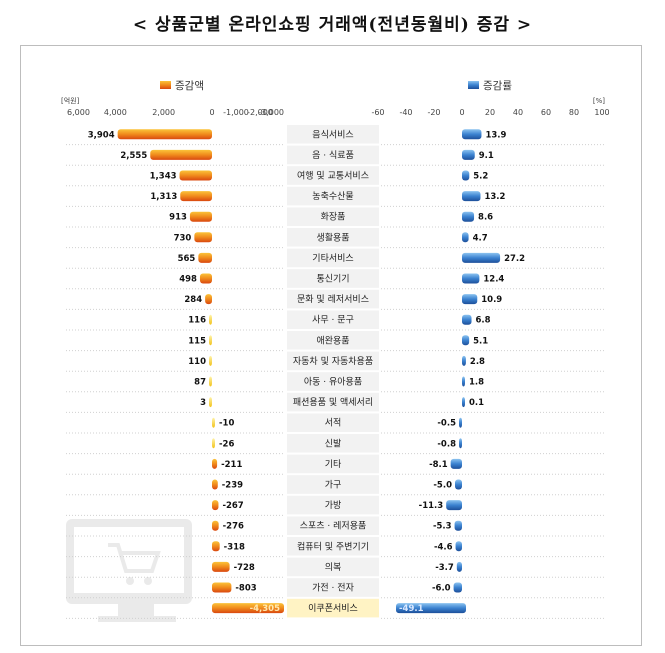 Image resolution: width=665 pixels, height=653 pixels. Describe the element at coordinates (203, 403) in the screenshot. I see `amount-label: 3` at that location.